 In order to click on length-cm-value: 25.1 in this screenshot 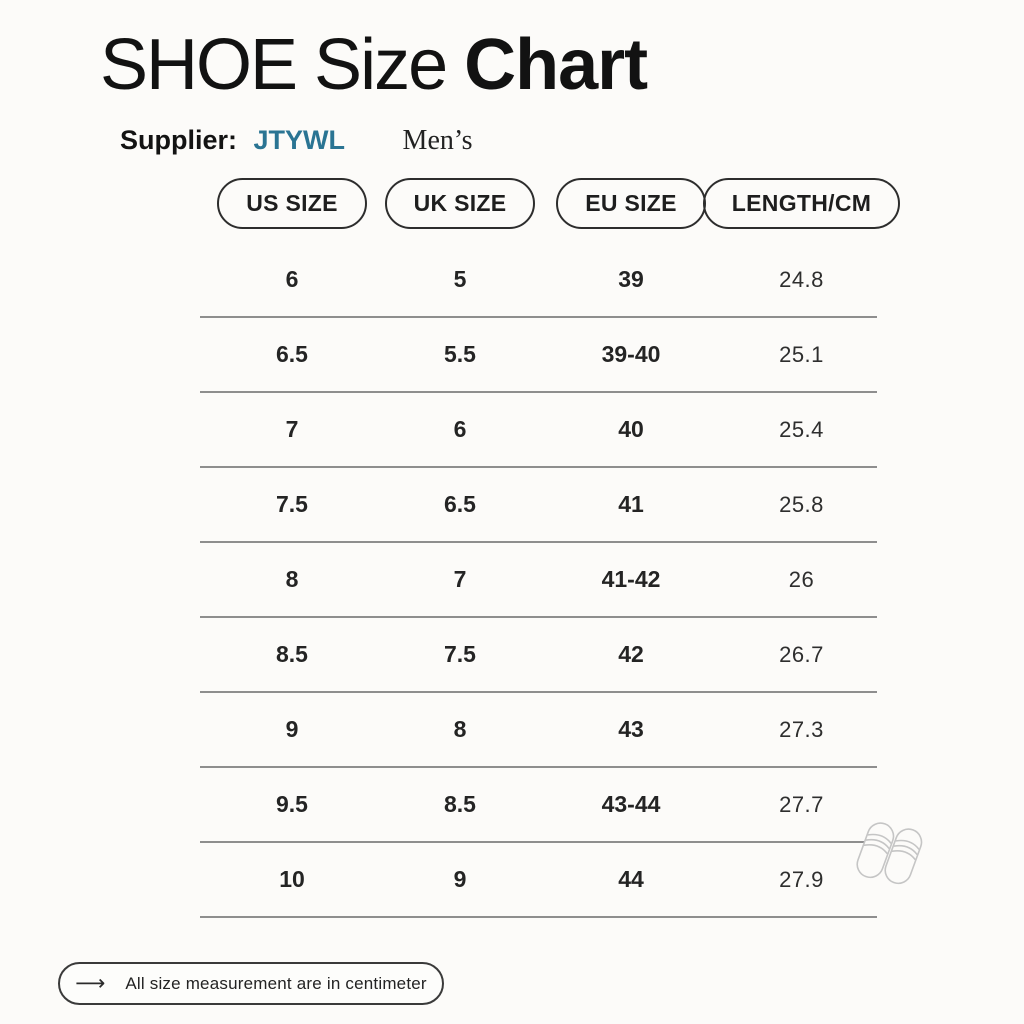, I will do `click(801, 354)`.